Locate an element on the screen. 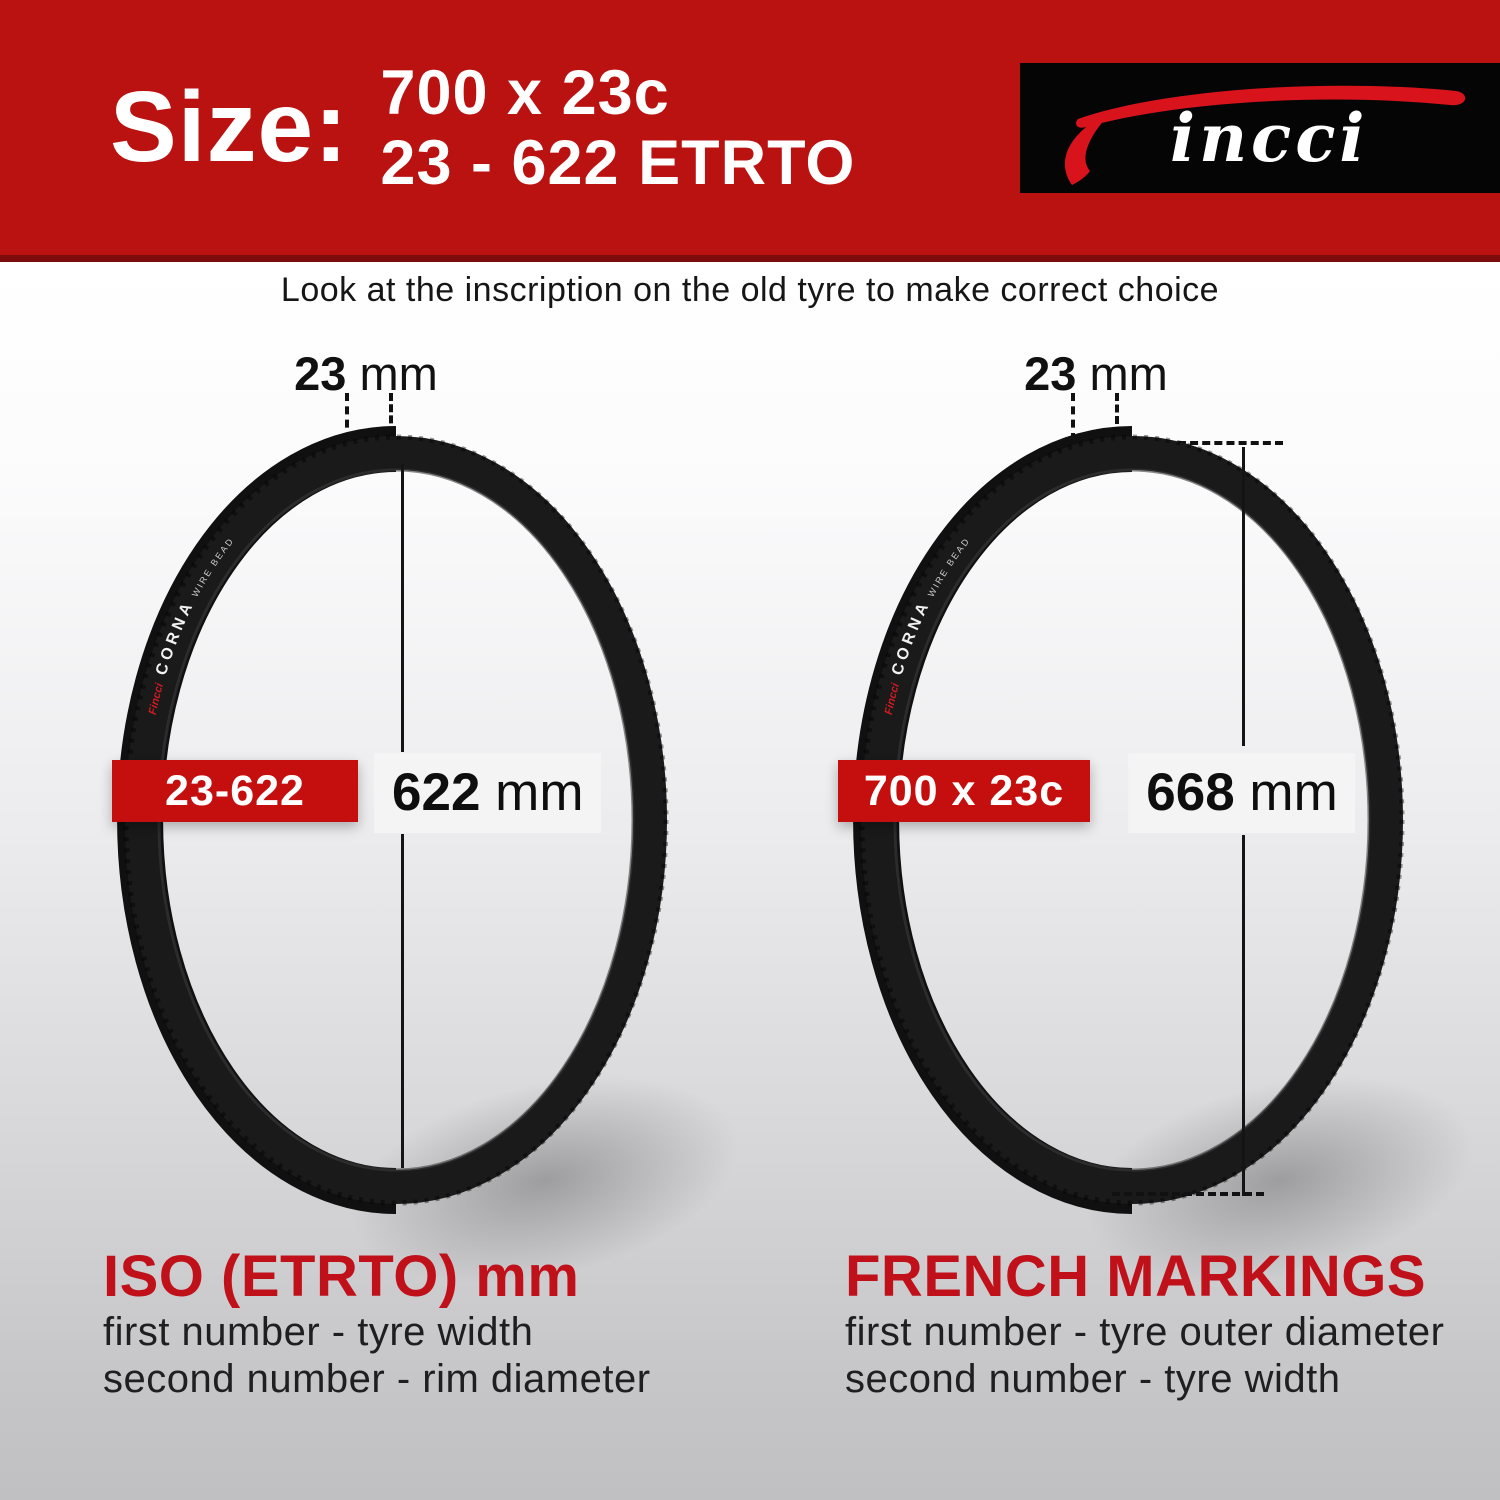 The width and height of the screenshot is (1500, 1500). iso-size-tag: 23-622 is located at coordinates (235, 791).